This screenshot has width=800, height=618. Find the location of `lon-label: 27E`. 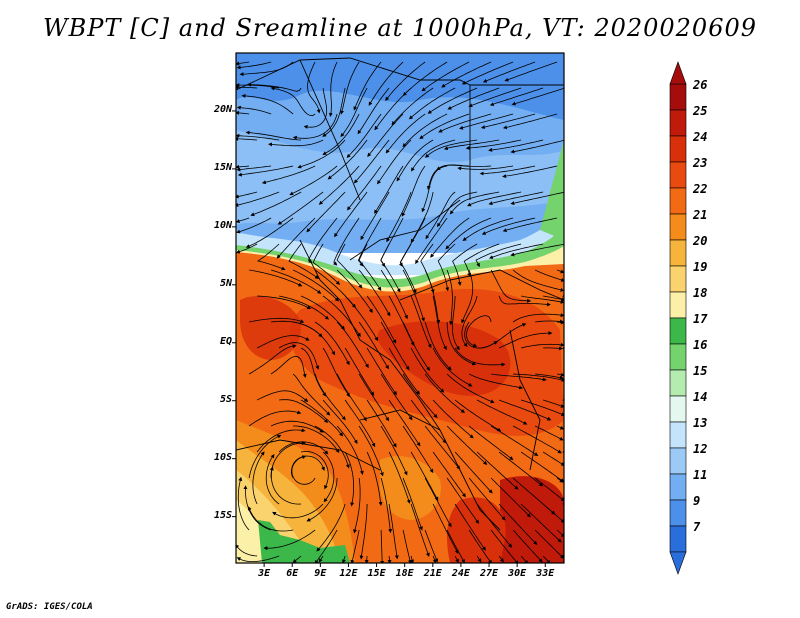

lon-label: 27E is located at coordinates (489, 573).